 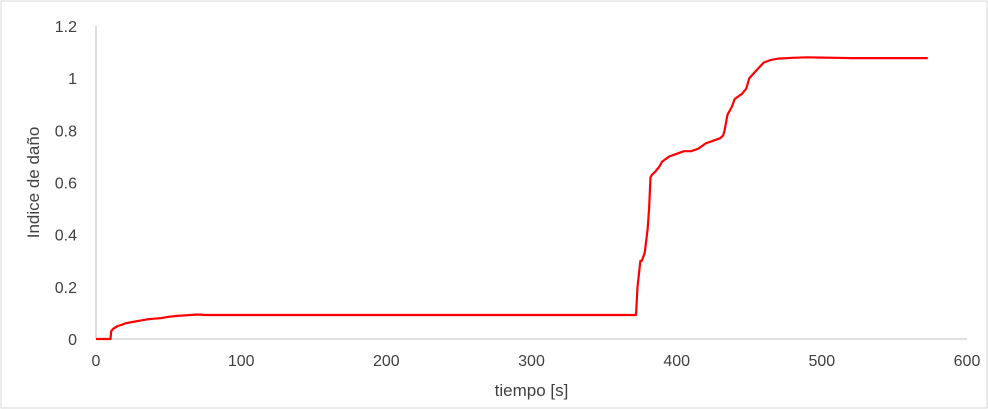 I want to click on x-tick-label: 600, so click(x=967, y=361).